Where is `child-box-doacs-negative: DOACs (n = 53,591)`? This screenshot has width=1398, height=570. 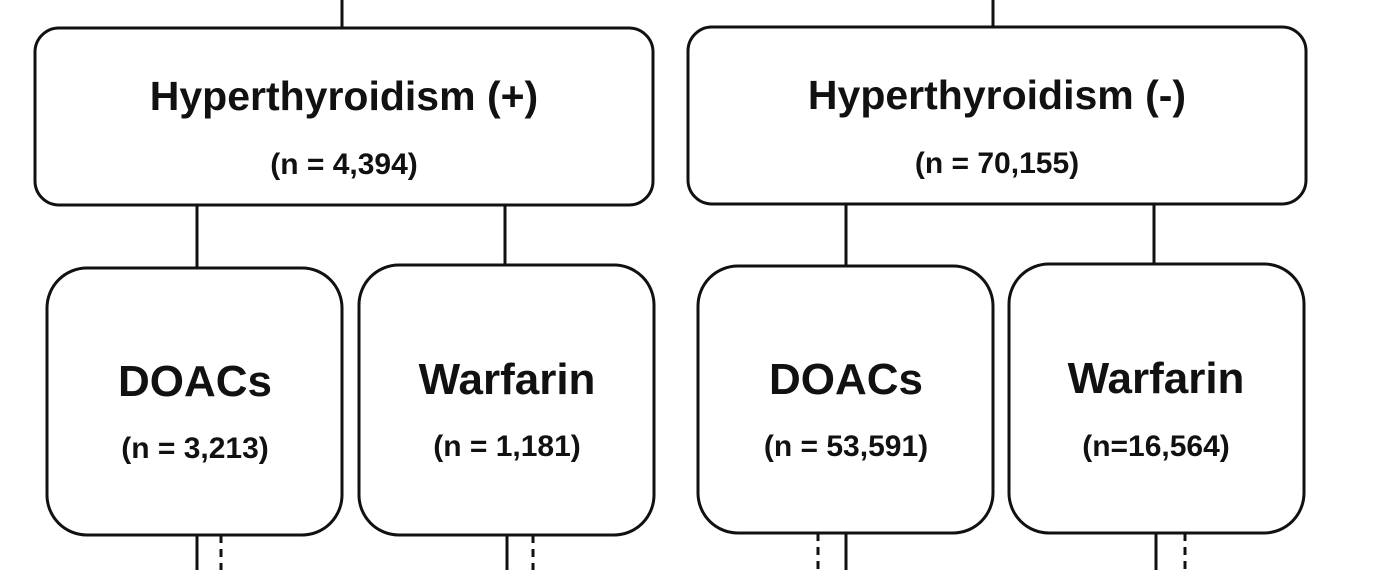
child-box-doacs-negative: DOACs (n = 53,591) is located at coordinates (845, 399).